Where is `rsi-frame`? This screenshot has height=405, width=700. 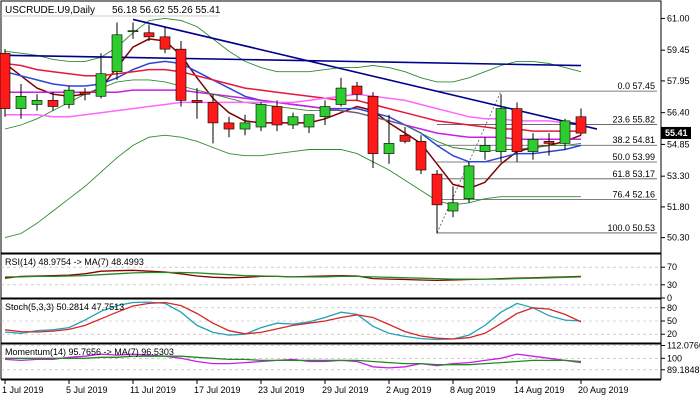
rsi-frame is located at coordinates (331, 276).